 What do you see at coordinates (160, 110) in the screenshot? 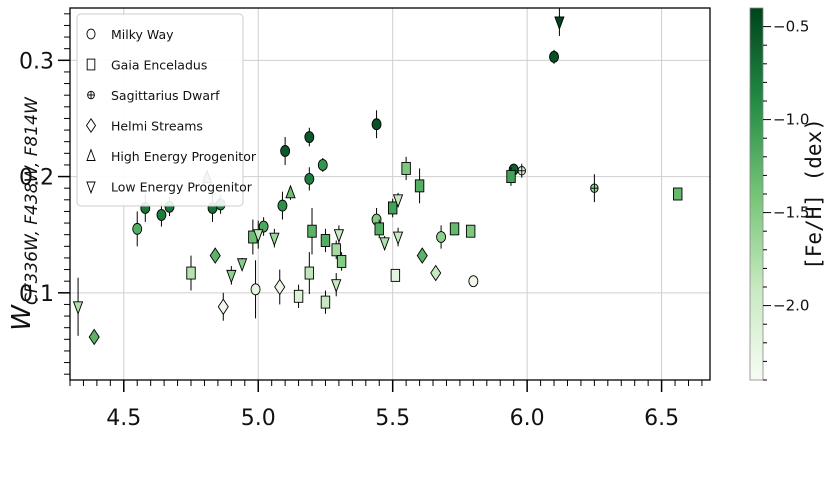
I see `legend-box` at bounding box center [160, 110].